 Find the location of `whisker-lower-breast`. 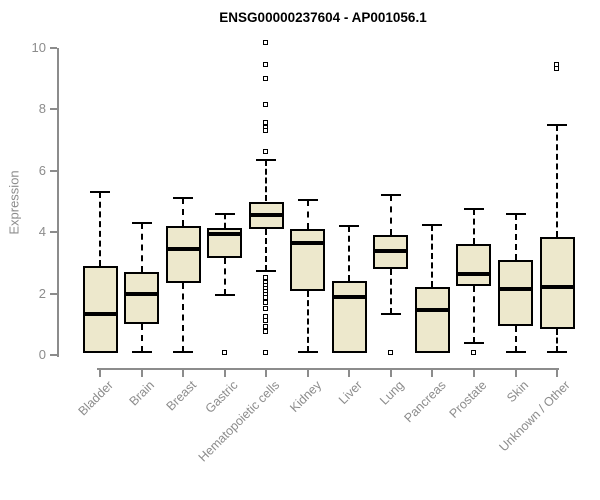

whisker-lower-breast is located at coordinates (183, 317).